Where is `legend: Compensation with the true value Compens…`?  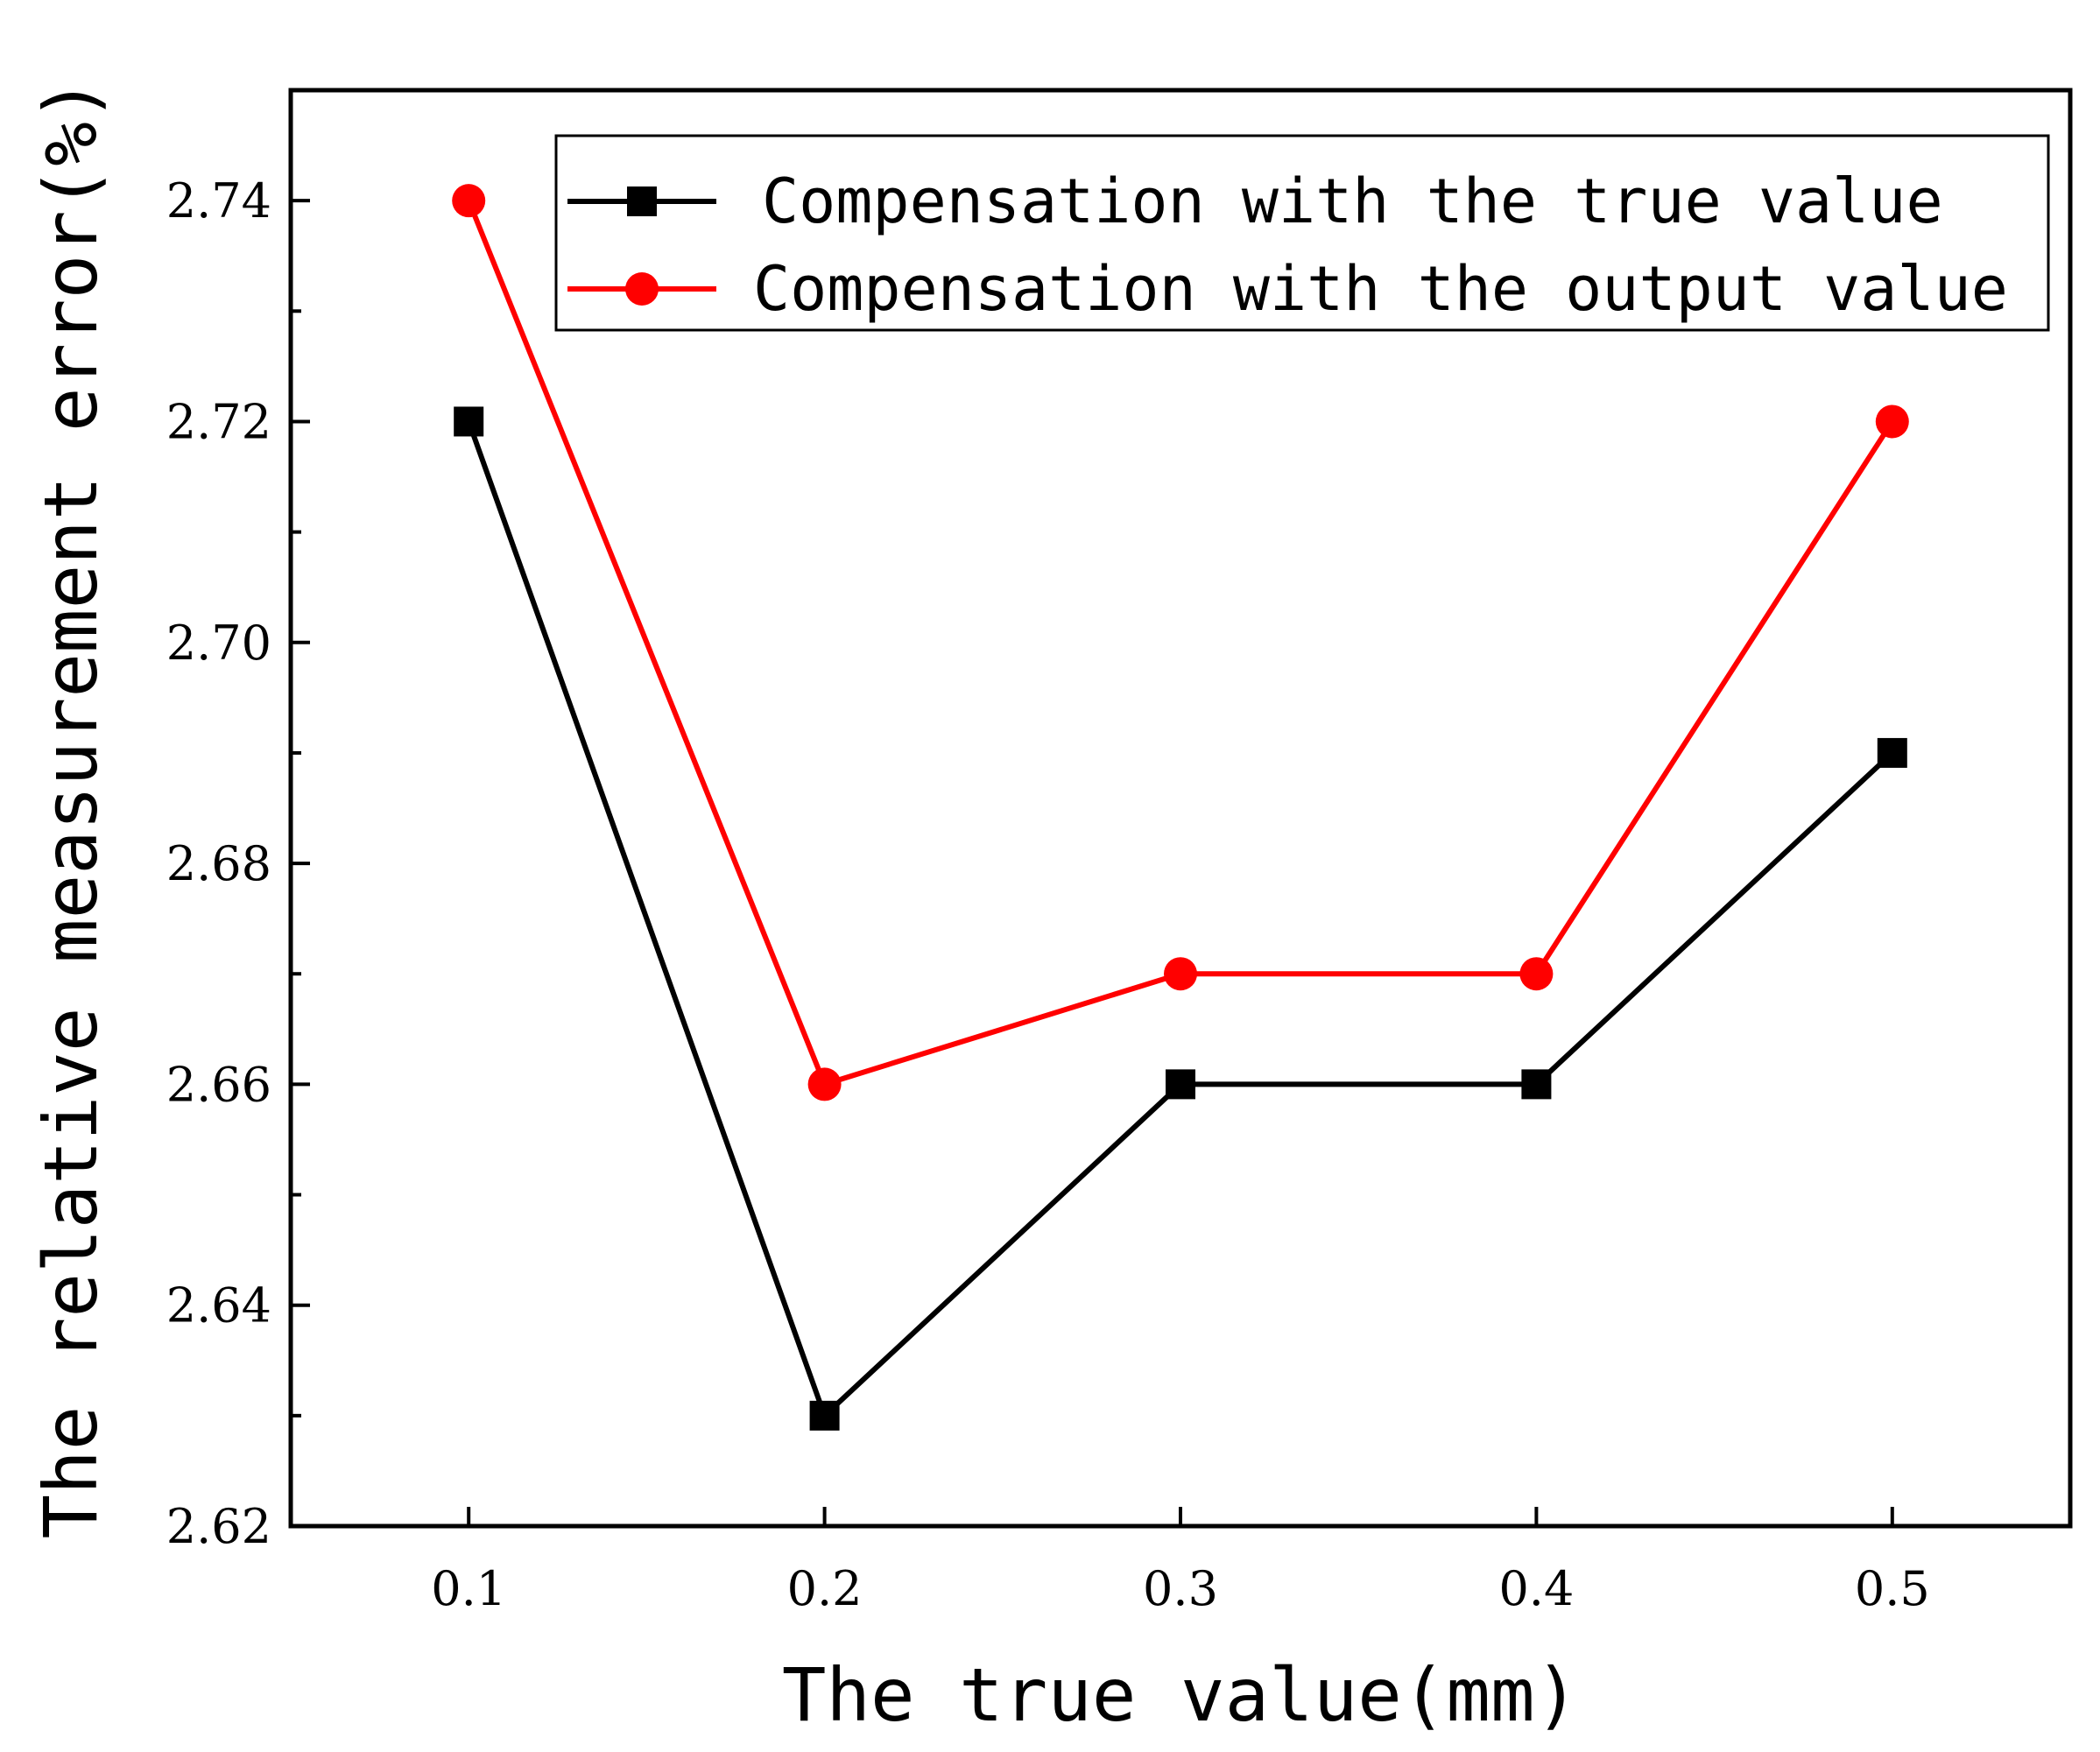 legend: Compensation with the true value Compens… is located at coordinates (1302, 233).